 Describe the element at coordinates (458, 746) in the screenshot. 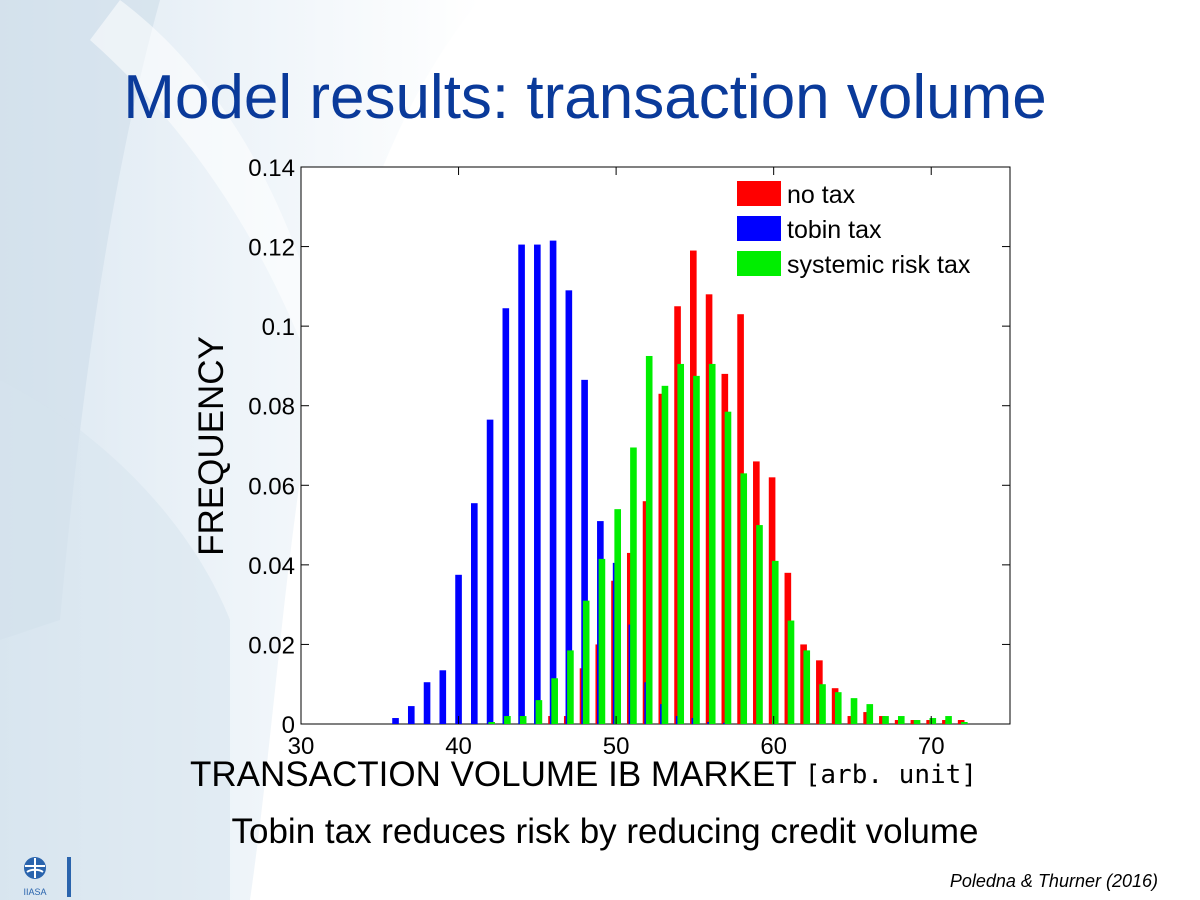

I see `x-tick-label: 40` at that location.